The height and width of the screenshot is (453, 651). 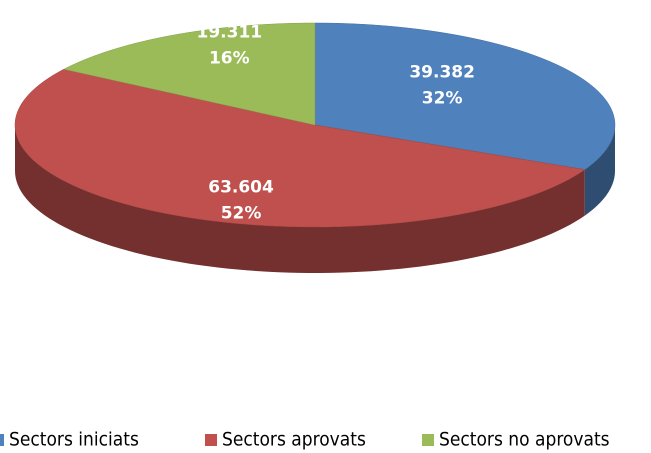 What do you see at coordinates (442, 72) in the screenshot?
I see `value-label: 39.382` at bounding box center [442, 72].